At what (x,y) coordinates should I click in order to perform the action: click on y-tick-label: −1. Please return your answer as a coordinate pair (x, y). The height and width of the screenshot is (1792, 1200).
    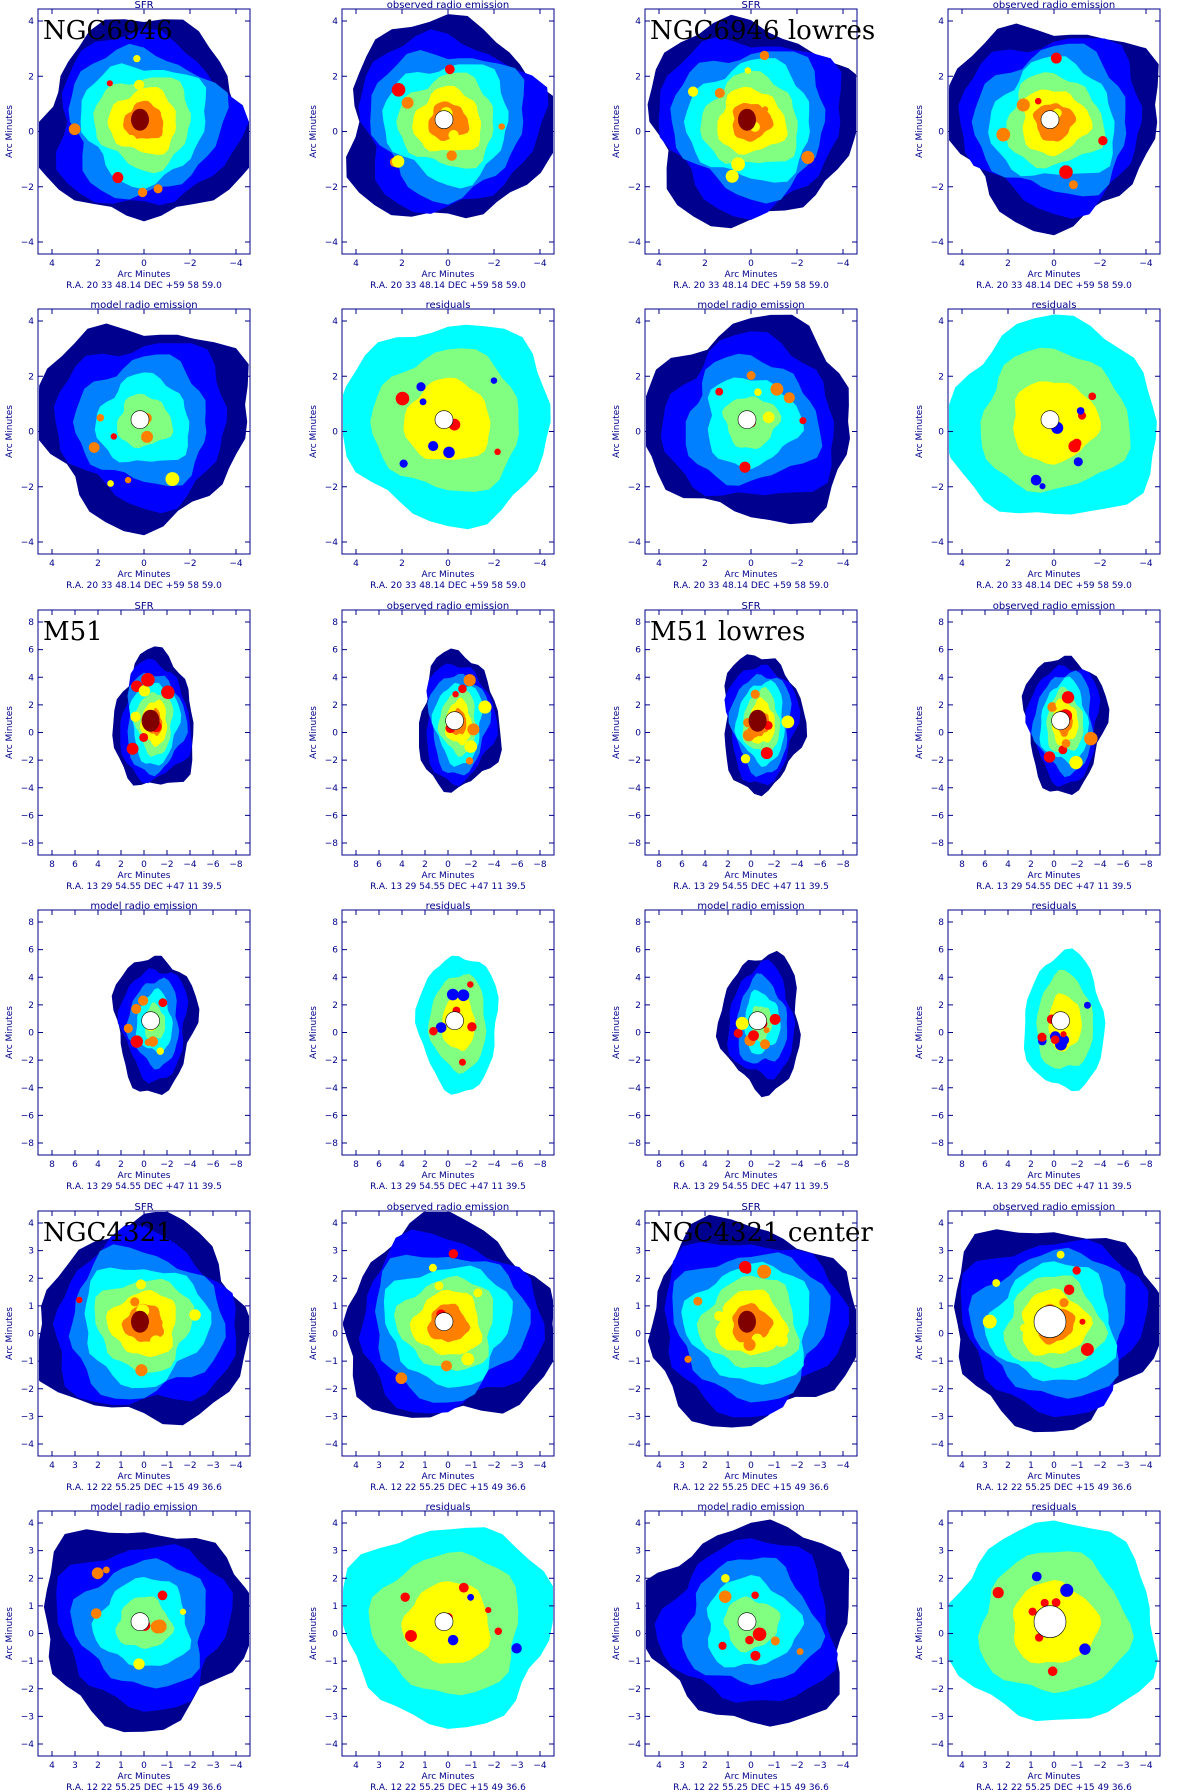
    Looking at the image, I should click on (27, 1662).